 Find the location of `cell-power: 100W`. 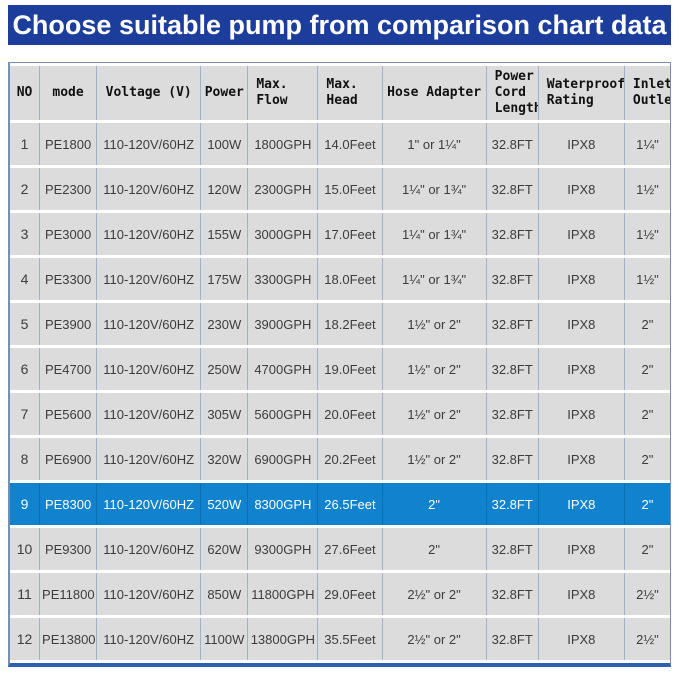

cell-power: 100W is located at coordinates (225, 144).